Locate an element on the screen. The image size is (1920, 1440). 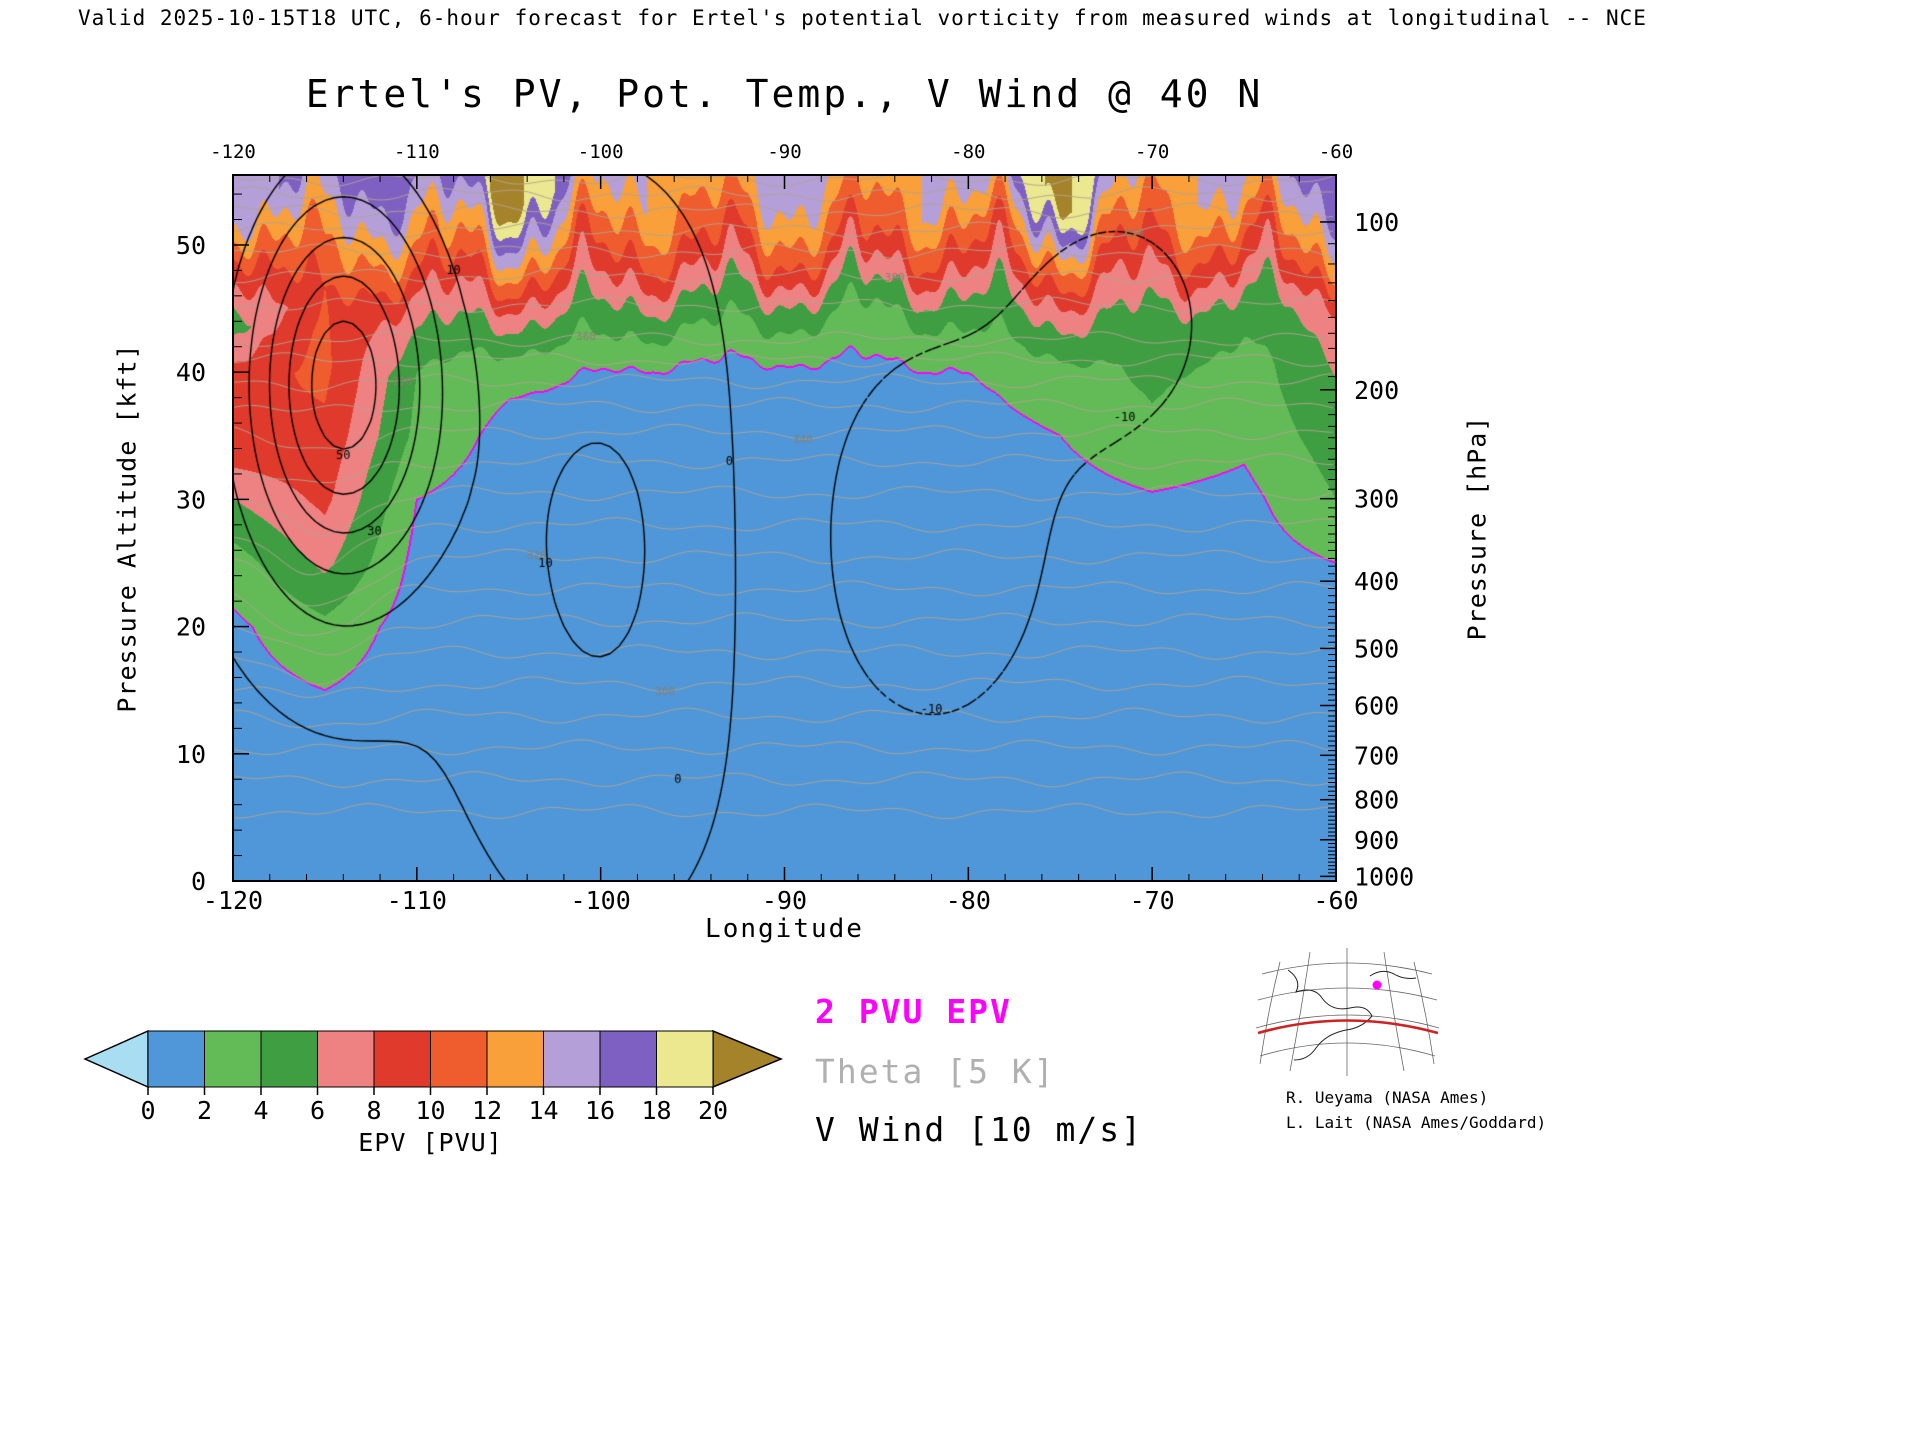
credit-line-1: R. Ueyama (NASA Ames) is located at coordinates (1387, 1097).